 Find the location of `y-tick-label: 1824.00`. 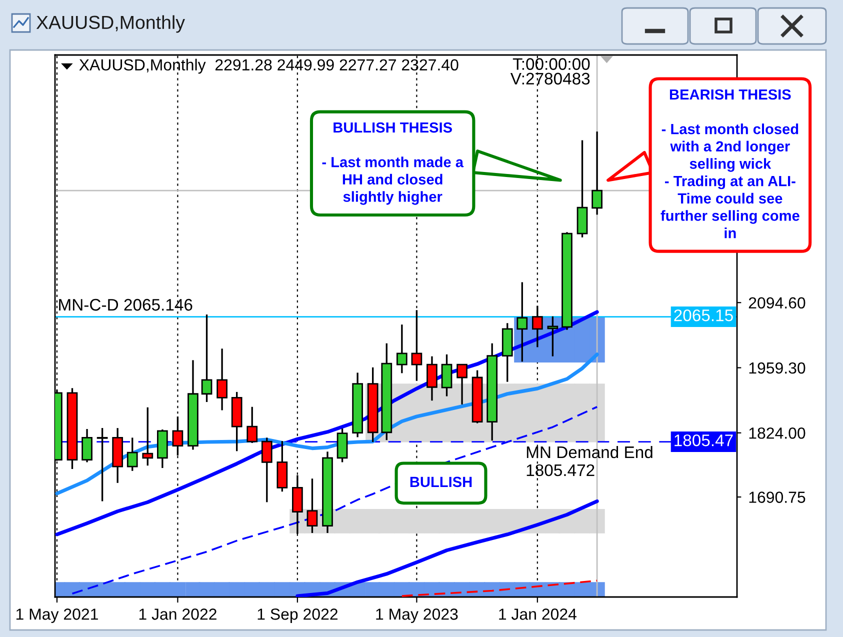

y-tick-label: 1824.00 is located at coordinates (777, 433).